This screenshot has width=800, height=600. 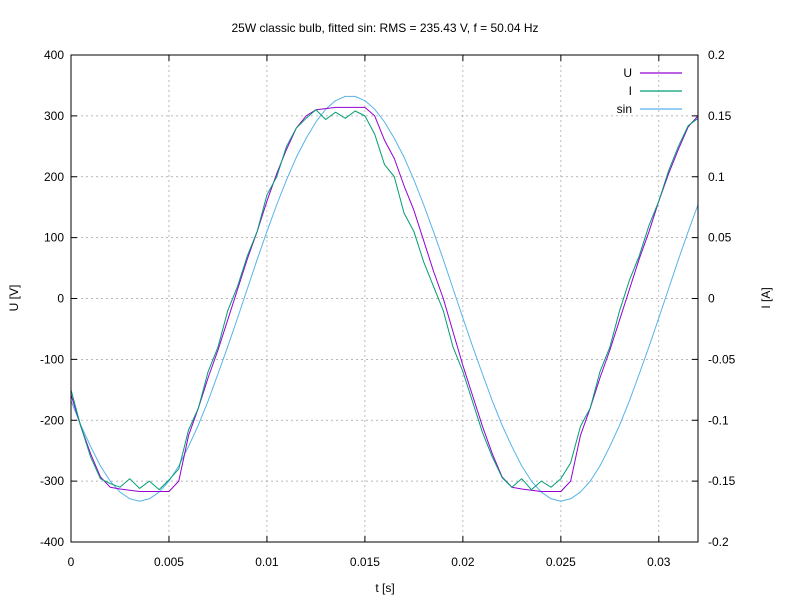 I want to click on y-right-tick-label: -0.15, so click(x=722, y=481).